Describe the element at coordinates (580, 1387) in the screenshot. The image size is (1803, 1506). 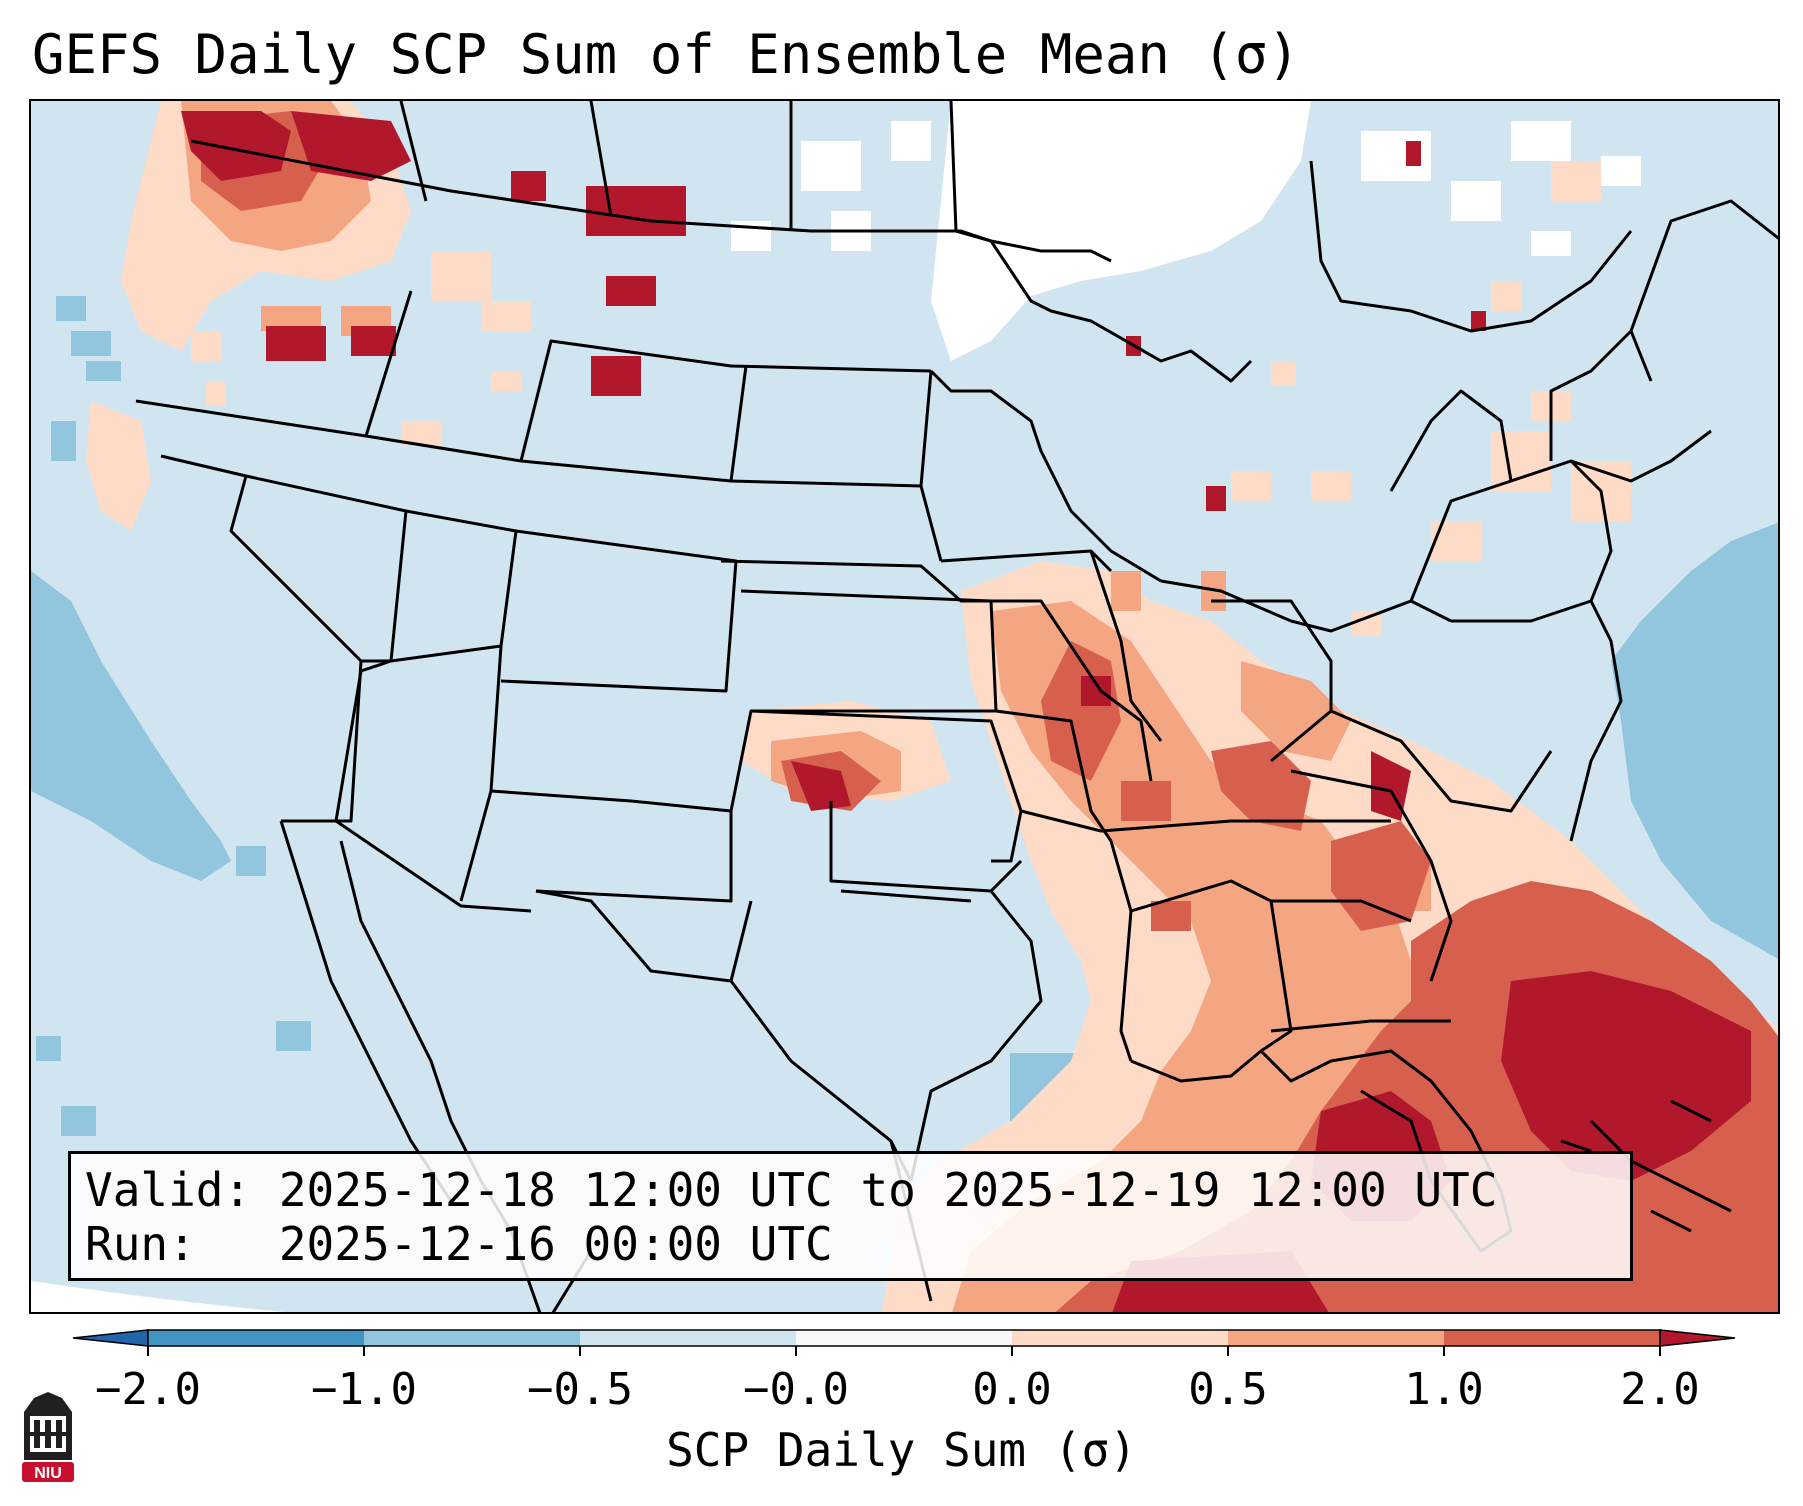
I see `colorbar-tick-label: −0.5` at that location.